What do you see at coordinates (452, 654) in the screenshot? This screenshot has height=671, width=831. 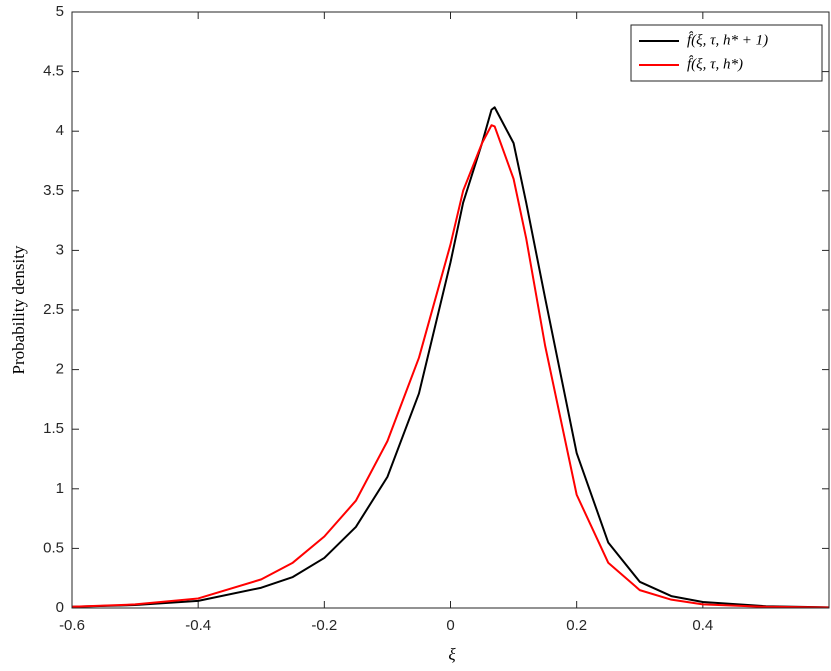 I see `x-axis-label: ξ` at bounding box center [452, 654].